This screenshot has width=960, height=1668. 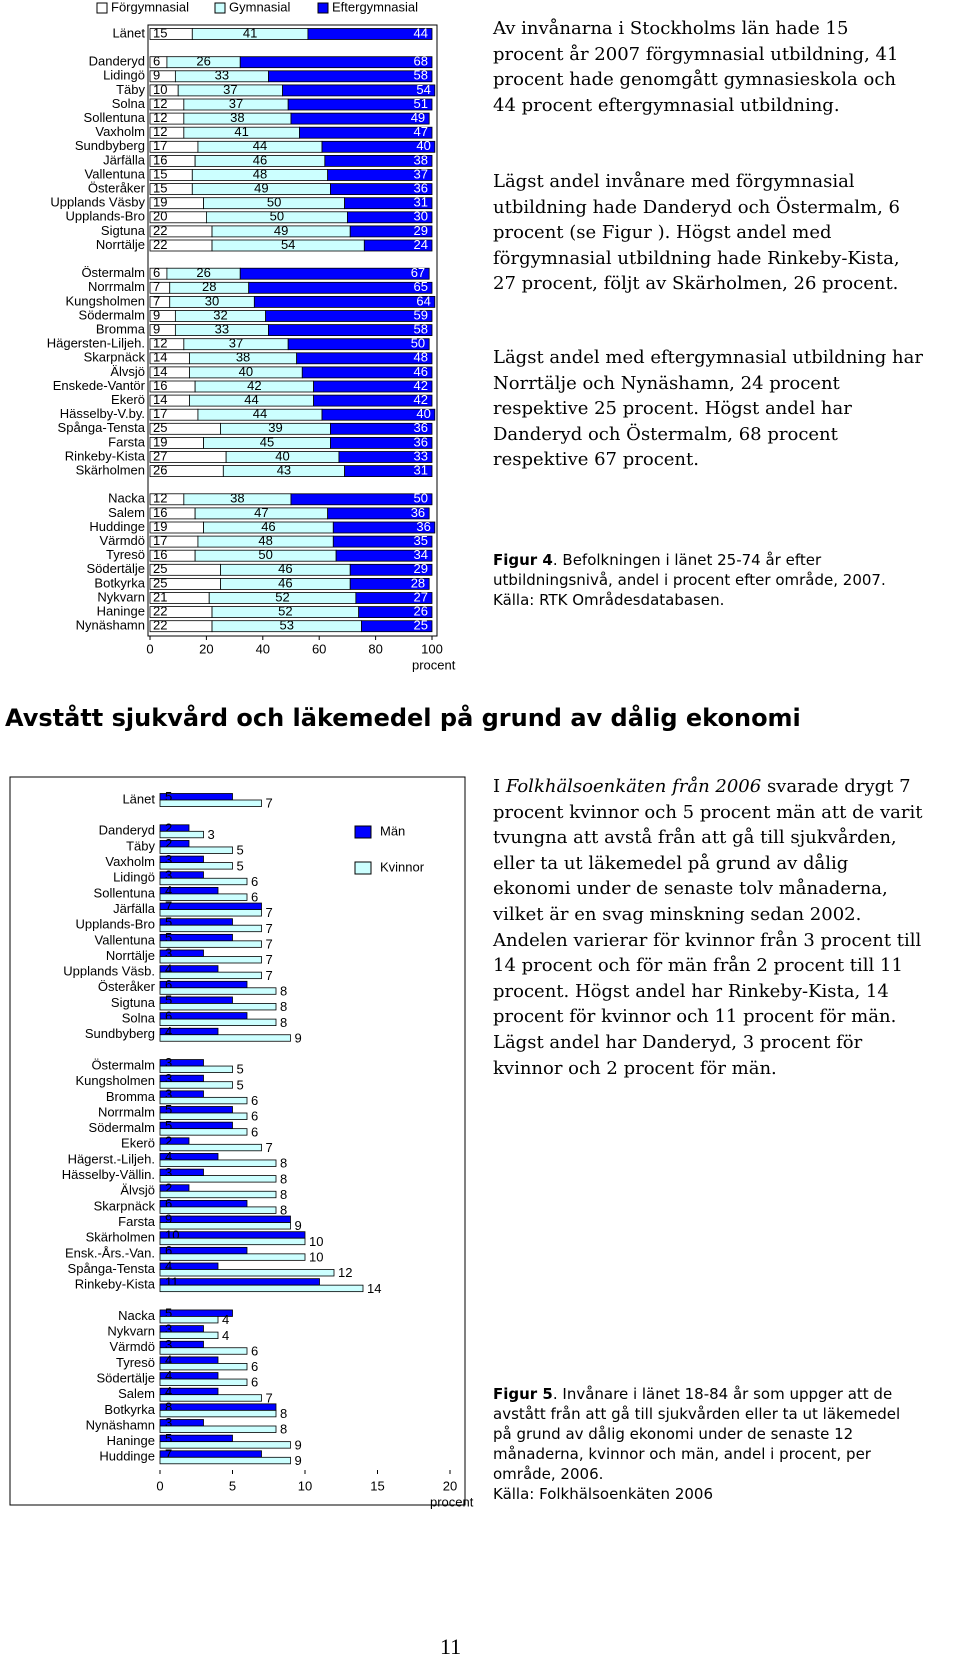 What do you see at coordinates (160, 89) in the screenshot?
I see `value-label: 10` at bounding box center [160, 89].